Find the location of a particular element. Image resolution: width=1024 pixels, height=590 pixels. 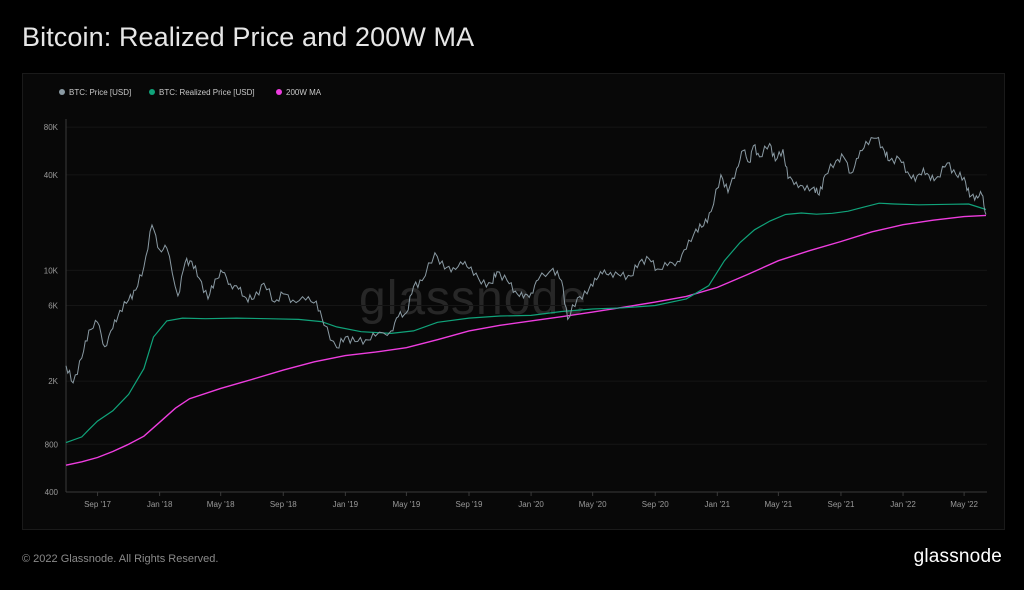

x-tick-label: Jan '22 is located at coordinates (903, 504).